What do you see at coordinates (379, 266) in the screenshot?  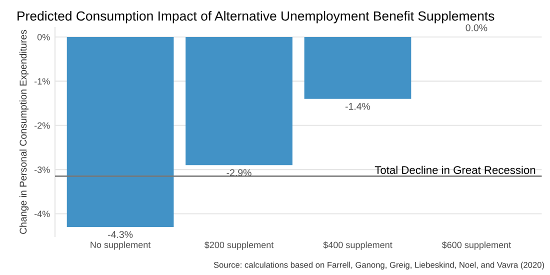 I see `source-note: Source: calculations based on Farrell, Ganong, Greig, Liebeskind, Noel, and Vavra (2020)` at bounding box center [379, 266].